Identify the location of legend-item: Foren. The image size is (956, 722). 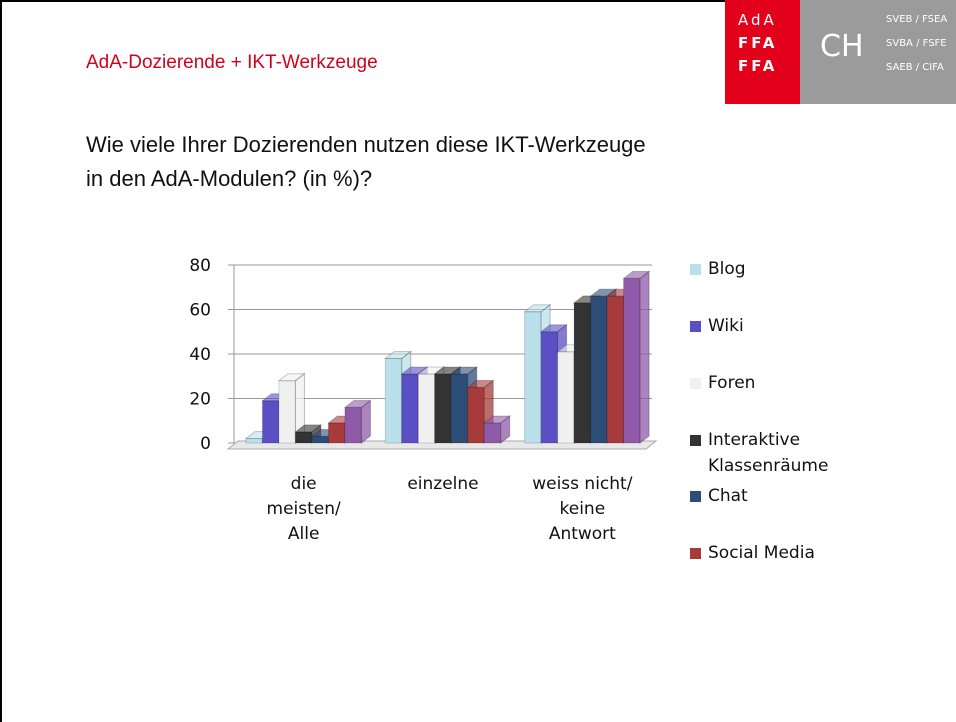
(759, 383).